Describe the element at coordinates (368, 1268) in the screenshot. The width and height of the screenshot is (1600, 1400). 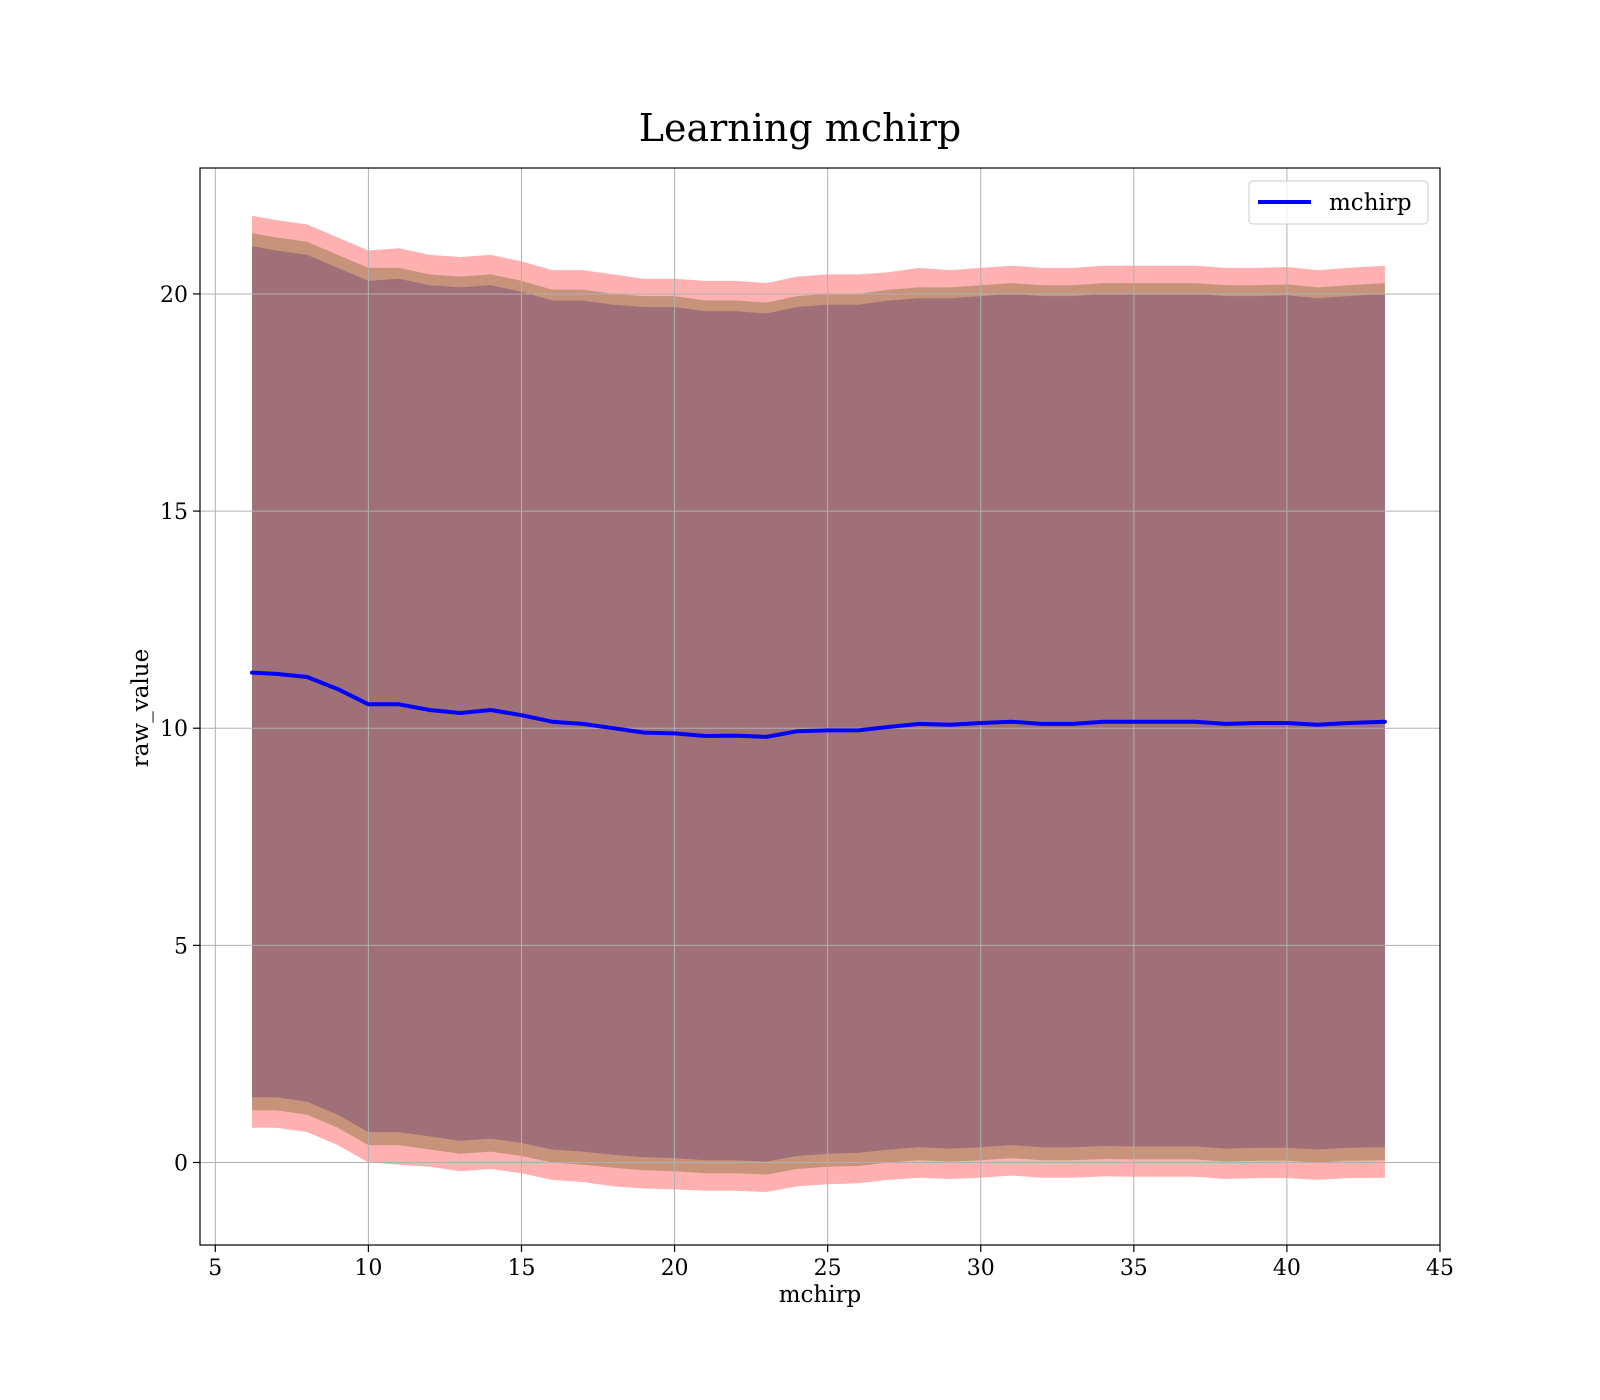
I see `x-tick-label-10: 10` at that location.